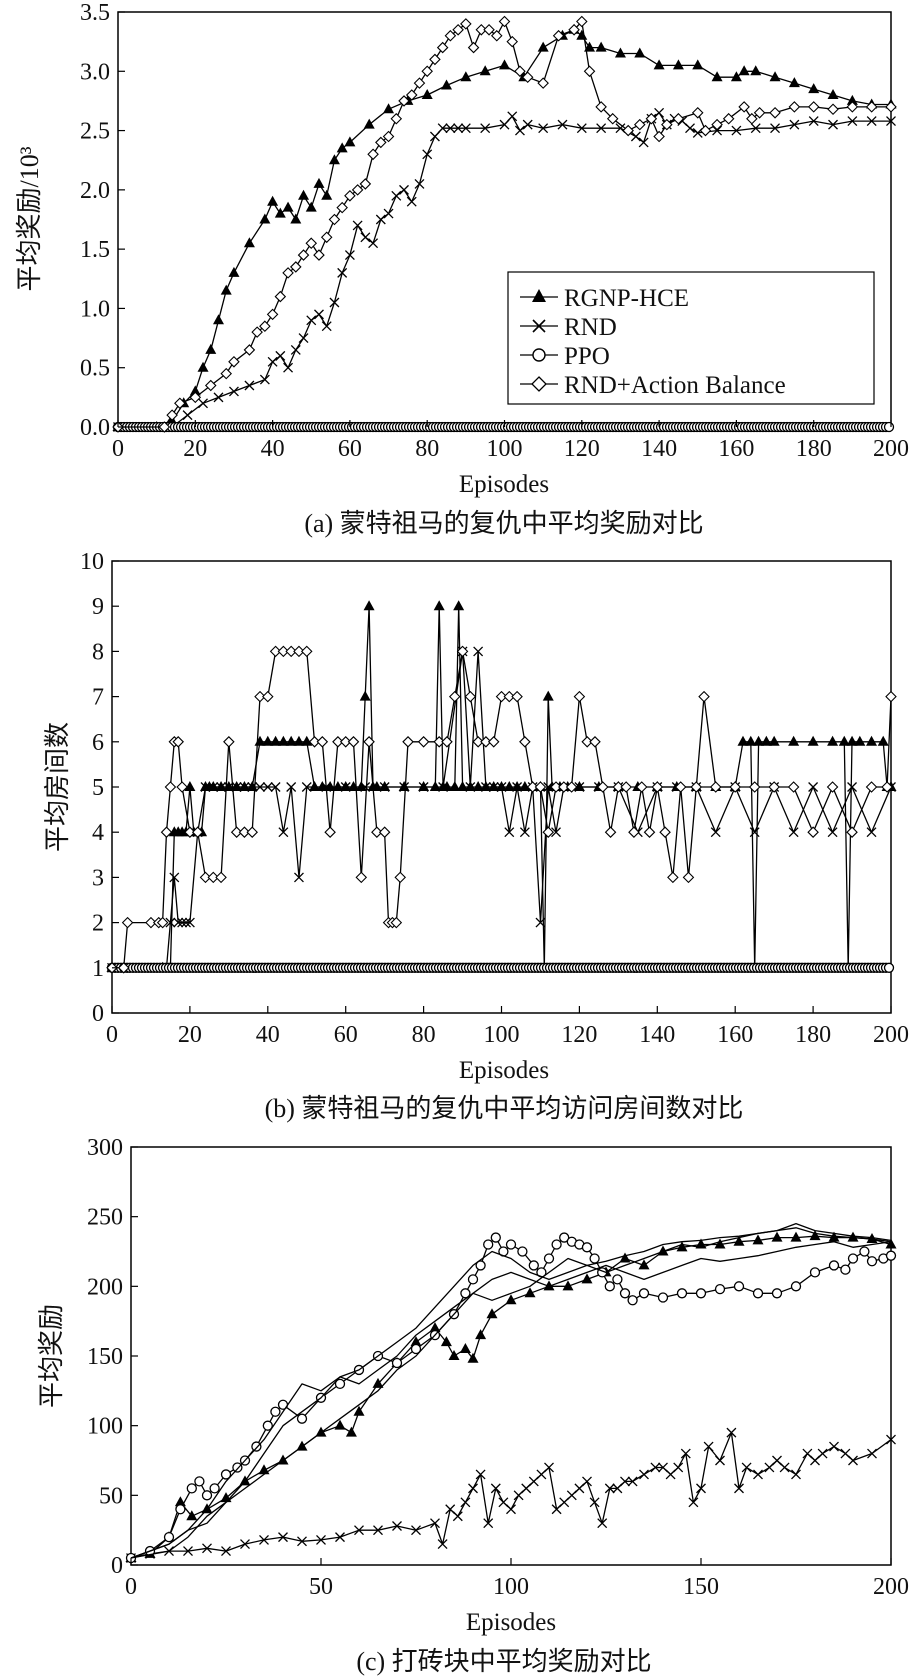 The height and width of the screenshot is (1680, 921). I want to click on y-ticks-c: 0 50 100 150 200 250 300, so click(112, 1357).